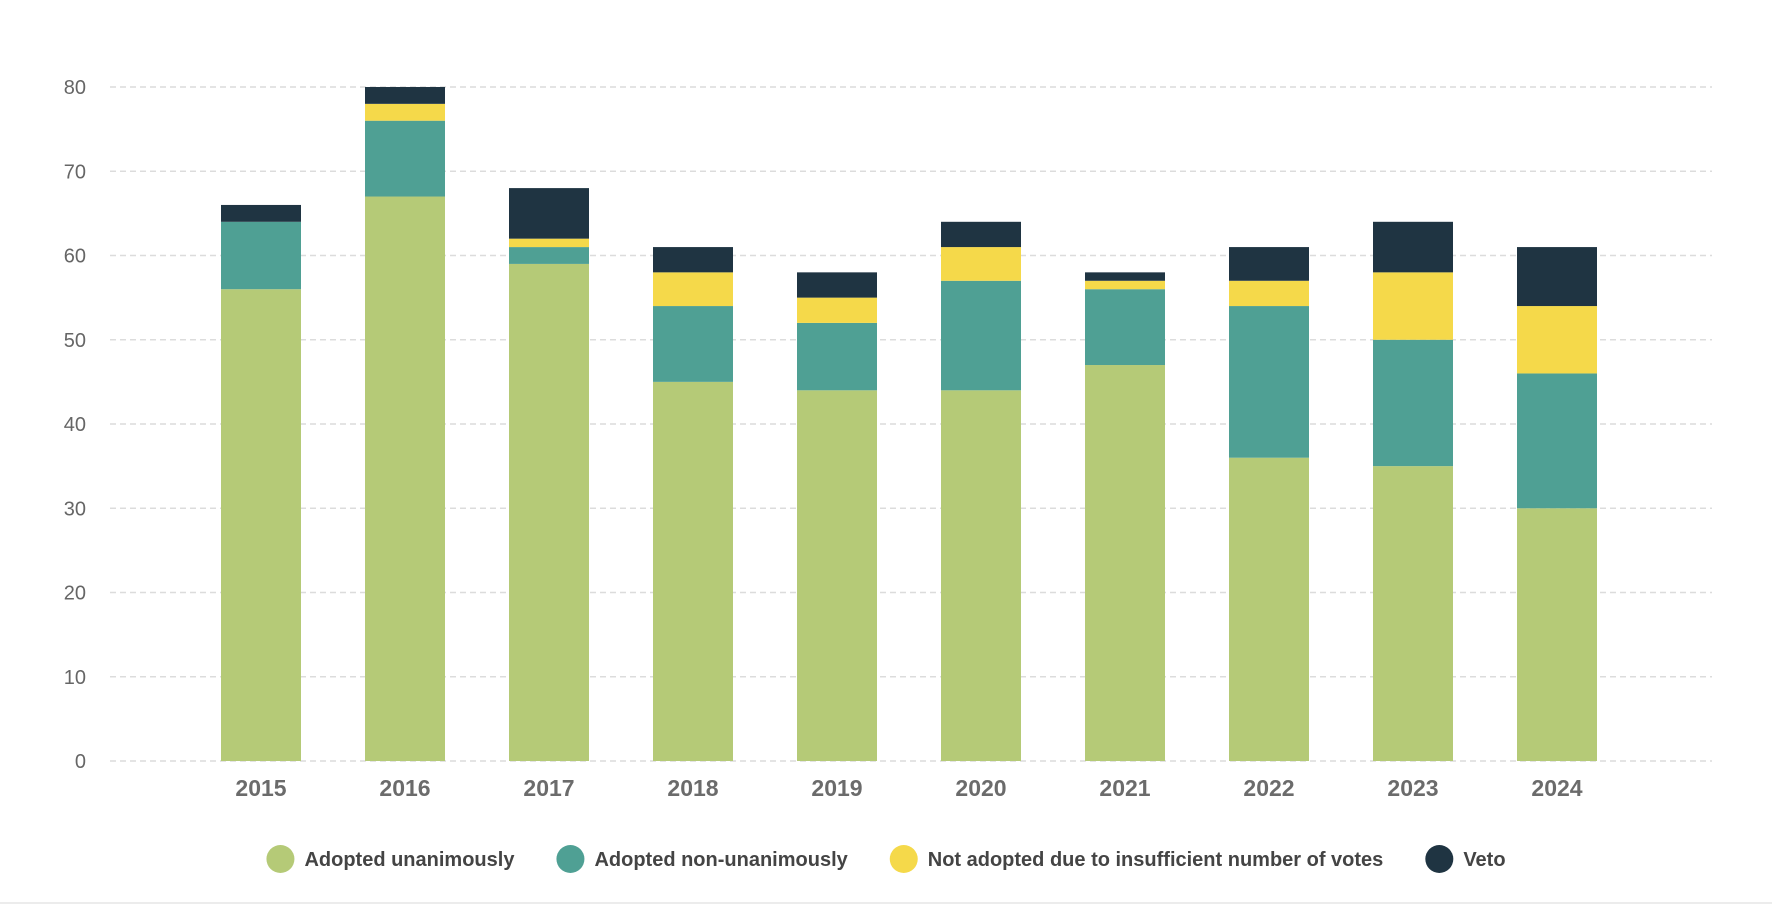 This screenshot has width=1772, height=911. Describe the element at coordinates (1412, 788) in the screenshot. I see `x-tick-label: 2023` at that location.